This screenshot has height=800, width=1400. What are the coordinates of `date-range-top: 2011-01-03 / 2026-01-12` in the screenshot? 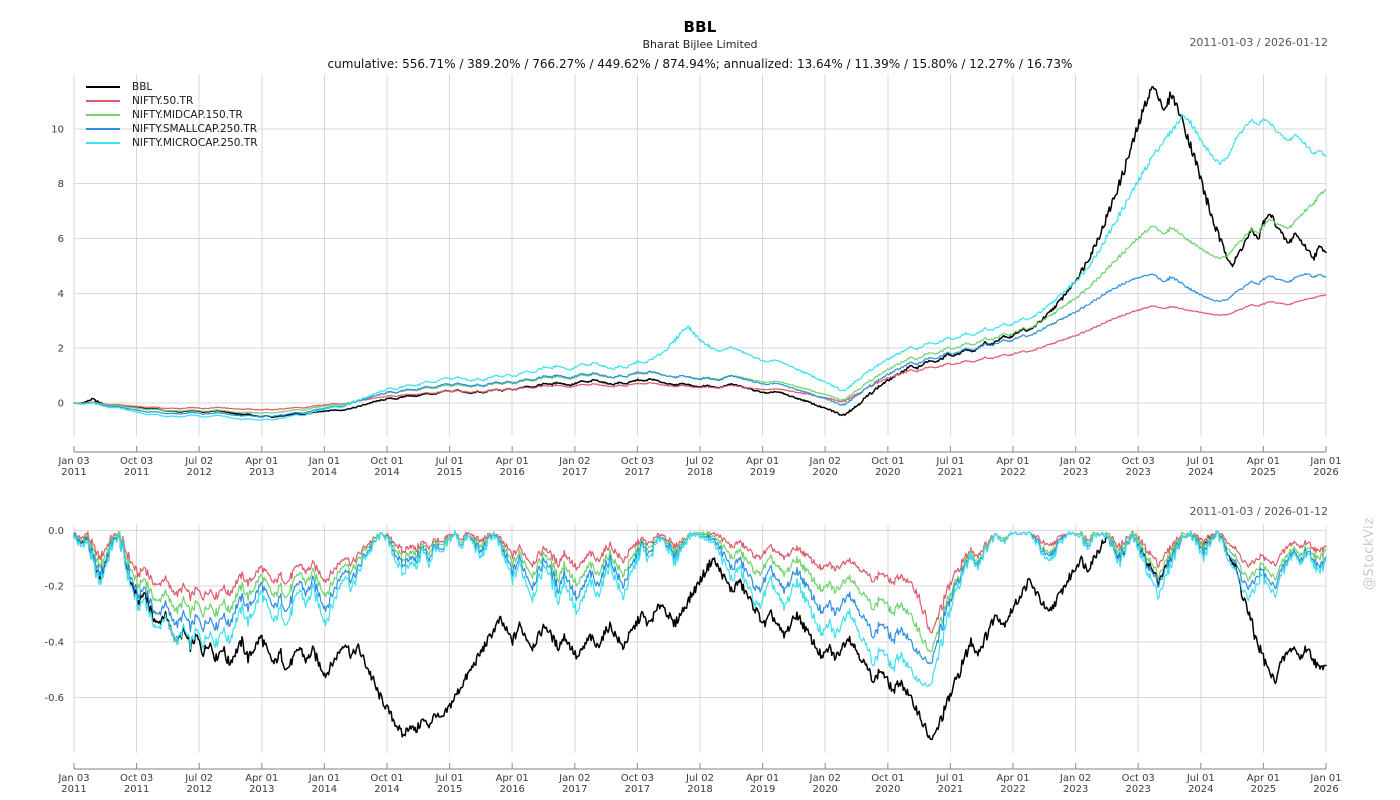 It's located at (1258, 42).